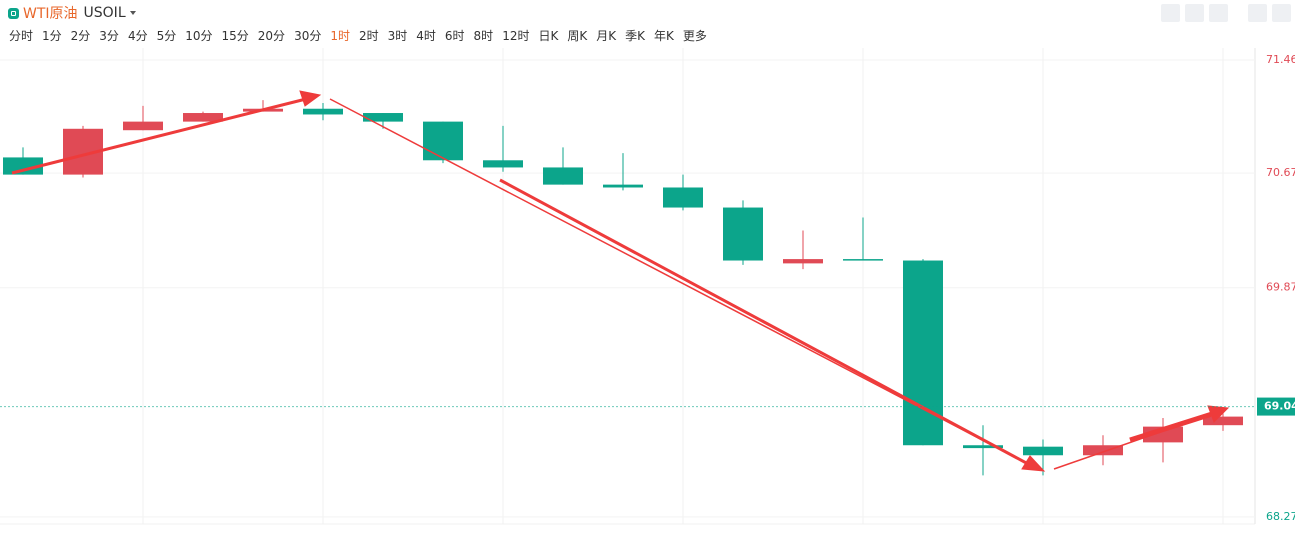 This screenshot has width=1295, height=544. I want to click on symbol-icon, so click(13, 13).